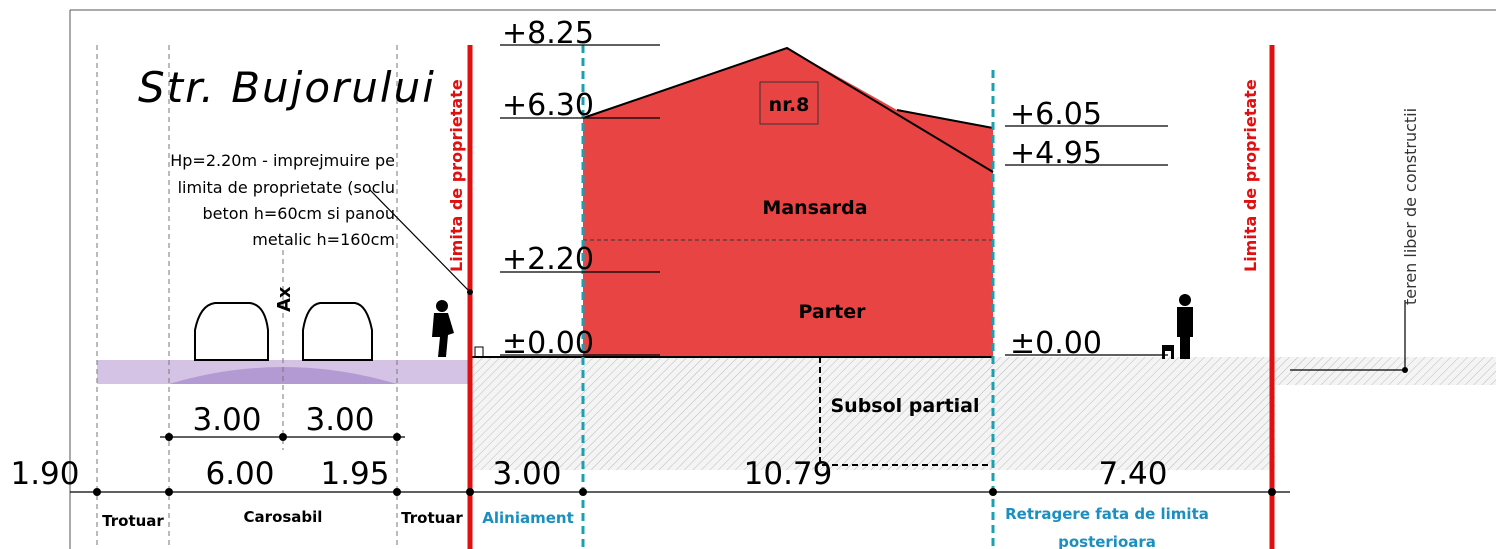 The height and width of the screenshot is (549, 1496). Describe the element at coordinates (788, 474) in the screenshot. I see `dimension: 10.79` at that location.